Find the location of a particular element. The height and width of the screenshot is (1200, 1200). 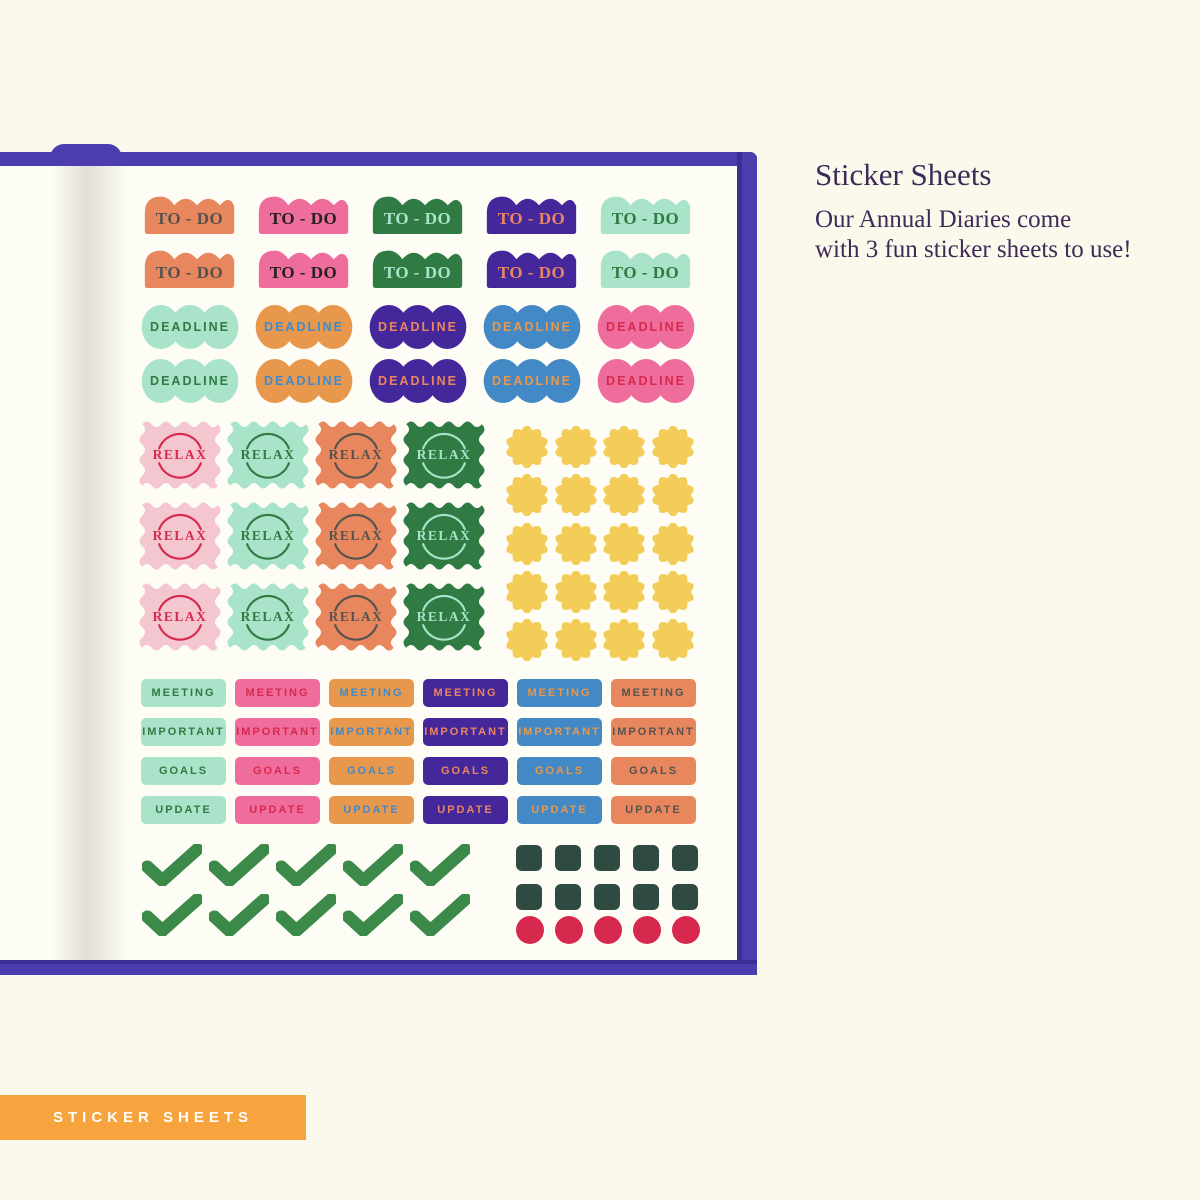

section-banner: STICKER SHEETS is located at coordinates (153, 1117).